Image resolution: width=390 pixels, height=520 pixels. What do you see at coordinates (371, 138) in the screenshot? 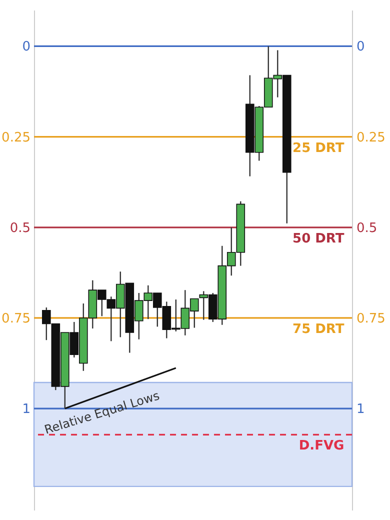
I see `y2-tick-label: 0.25` at bounding box center [371, 138].